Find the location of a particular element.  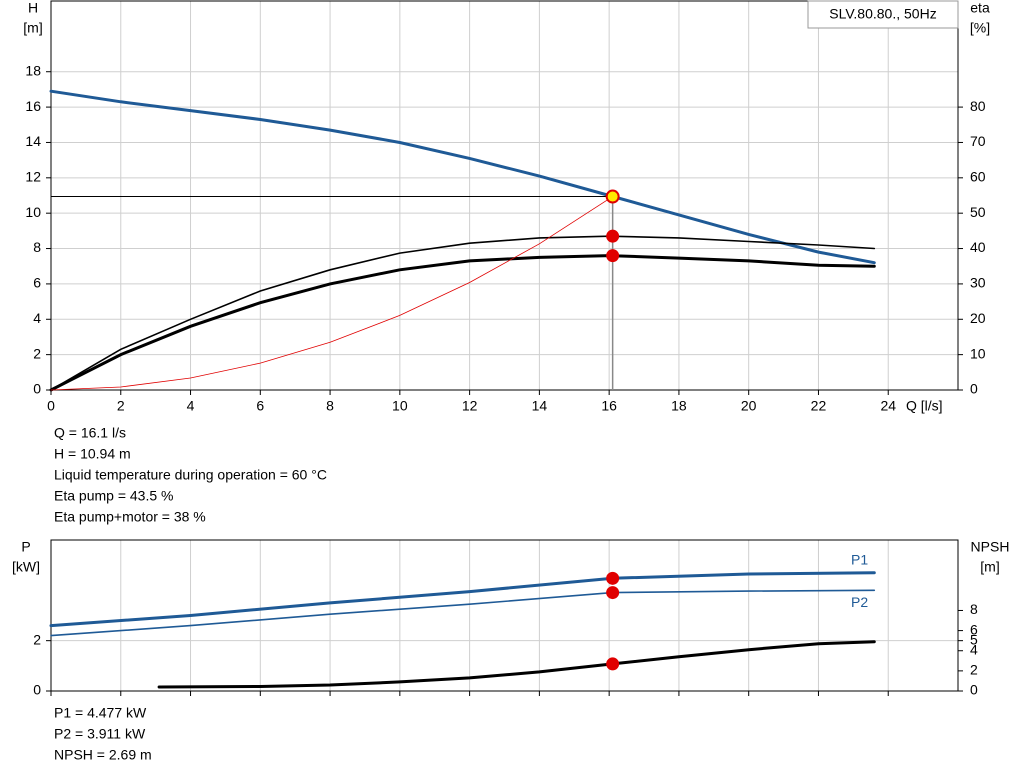

y2-tick-label: 8 is located at coordinates (974, 609).